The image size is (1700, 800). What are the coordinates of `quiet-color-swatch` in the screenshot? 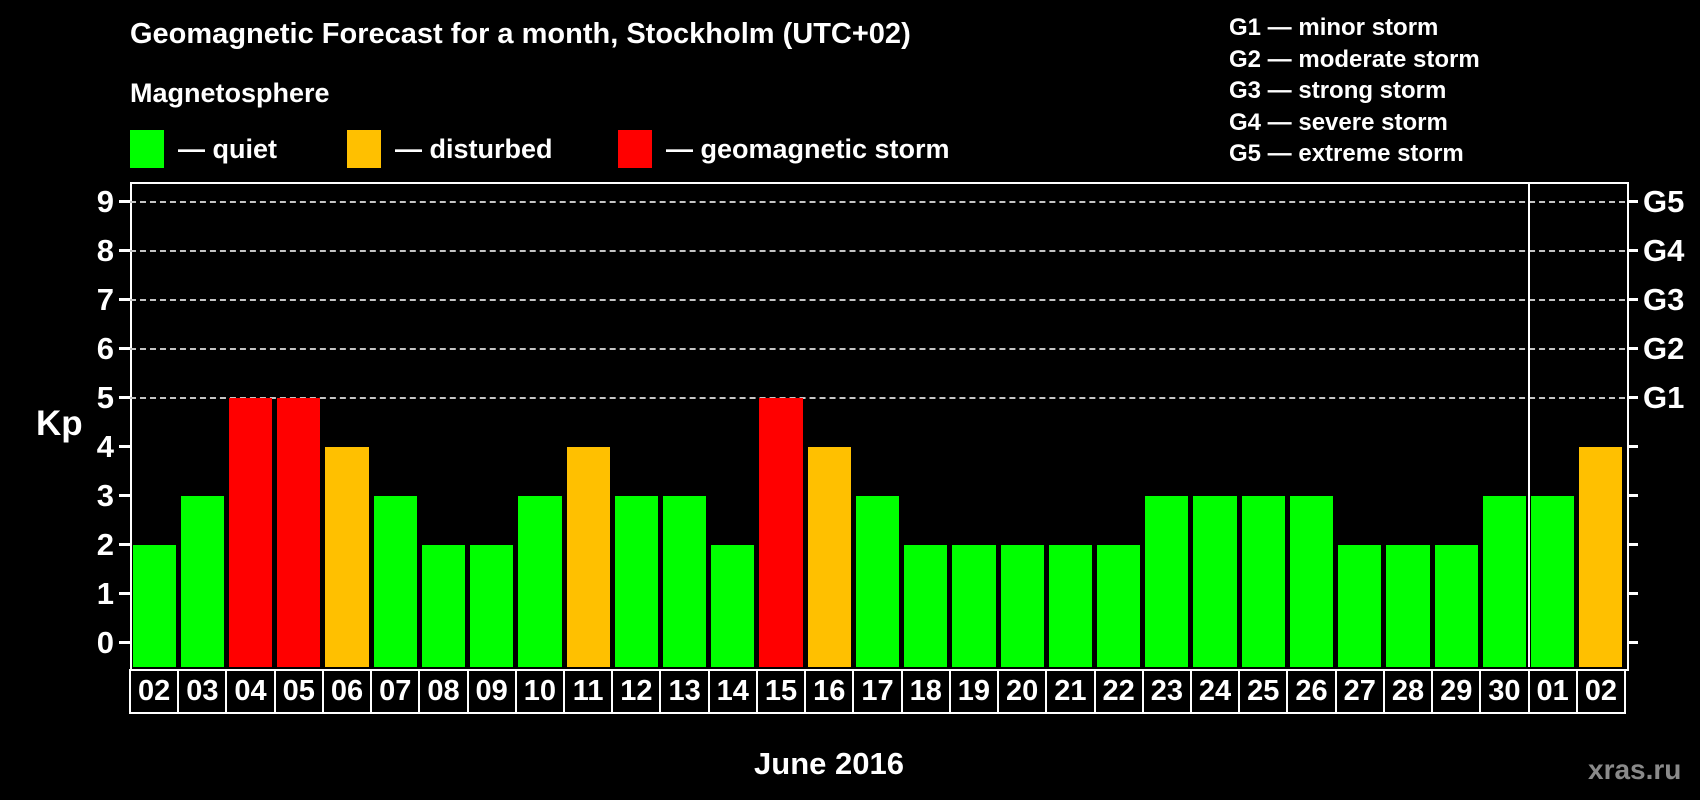 It's located at (147, 149).